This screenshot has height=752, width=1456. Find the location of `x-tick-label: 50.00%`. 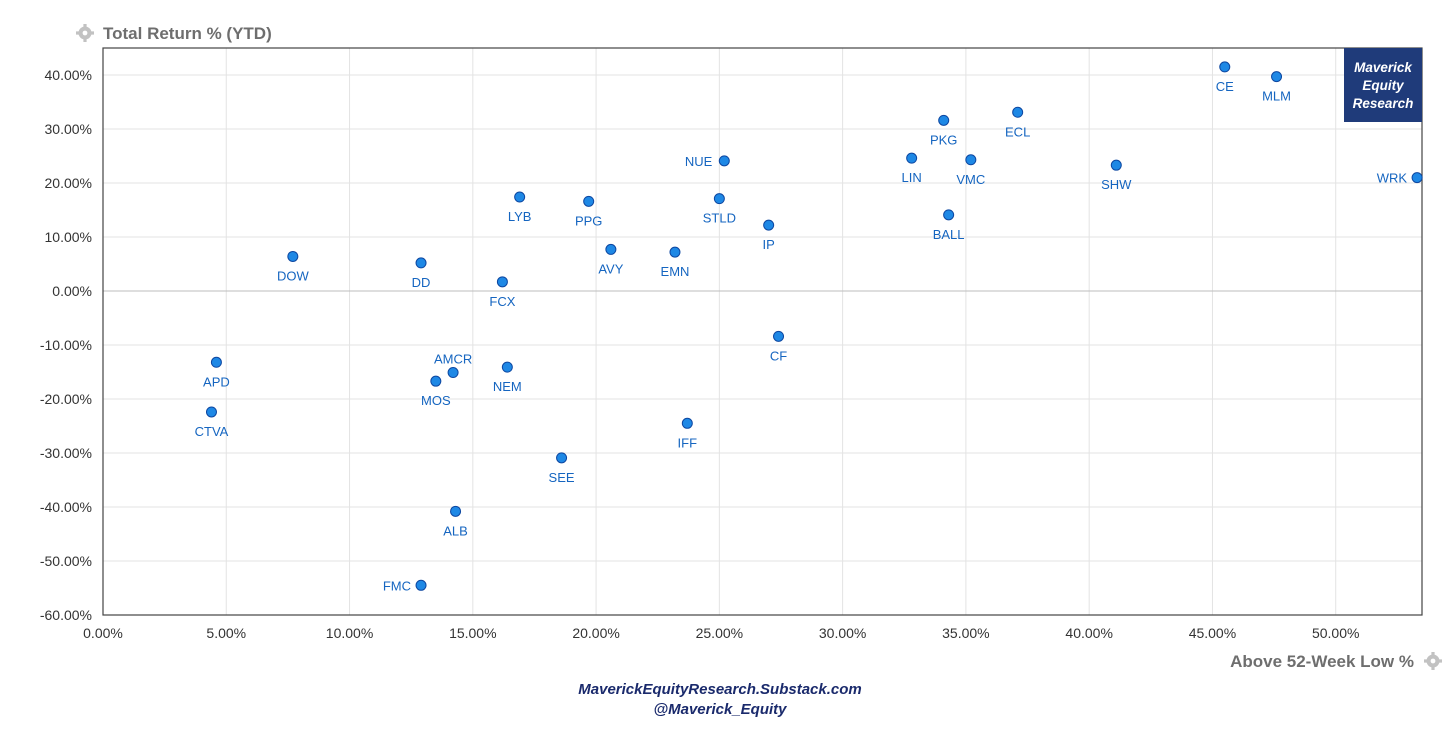

x-tick-label: 50.00% is located at coordinates (1335, 633).